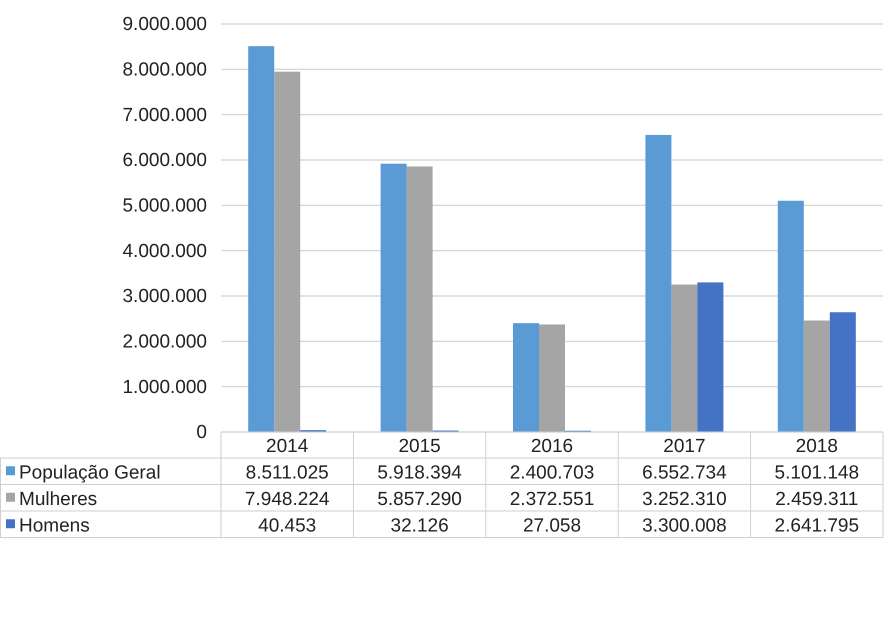  I want to click on y-tick-label: 1.000.000, so click(164, 387).